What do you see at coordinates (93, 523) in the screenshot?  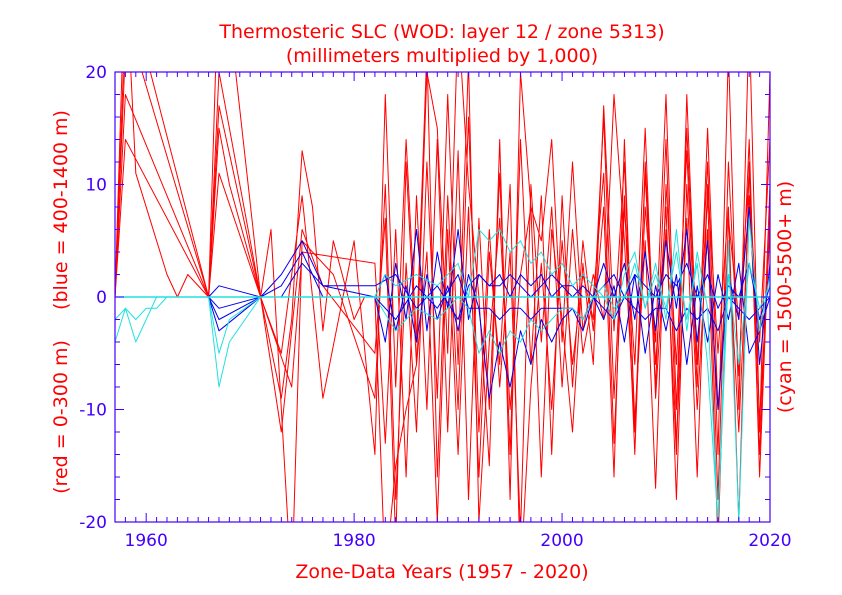 I see `y-tick-label: -20` at bounding box center [93, 523].